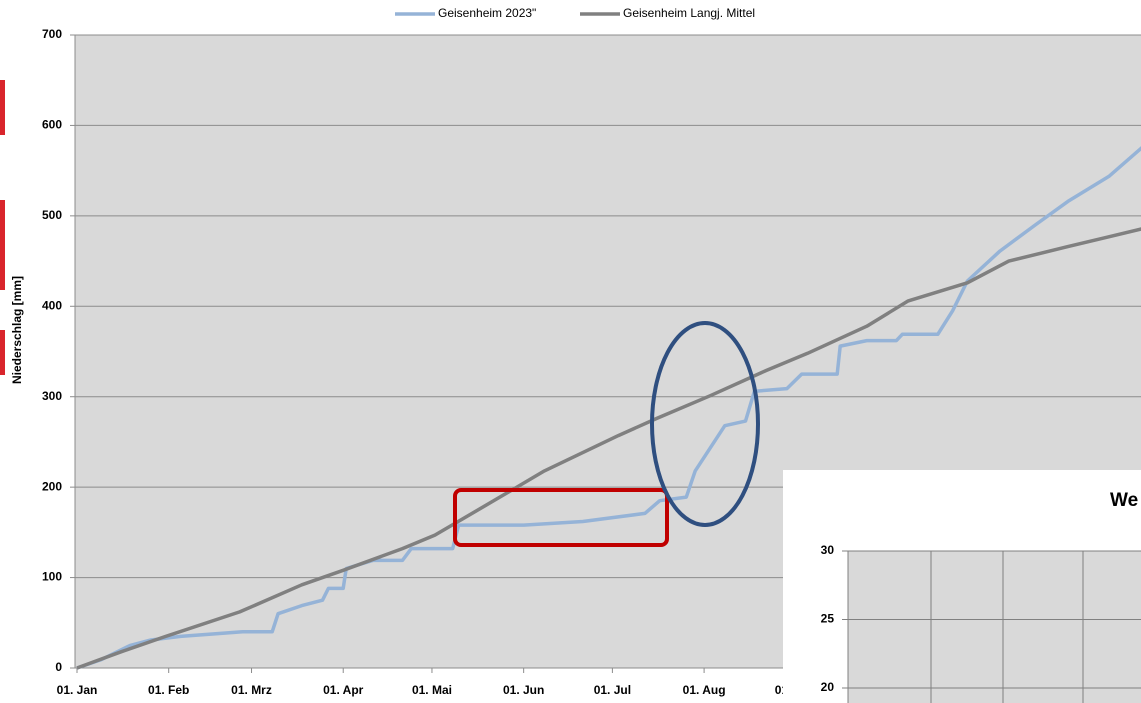 This screenshot has height=703, width=1141. What do you see at coordinates (689, 13) in the screenshot?
I see `legend-label: Geisenheim Langj. Mittel` at bounding box center [689, 13].